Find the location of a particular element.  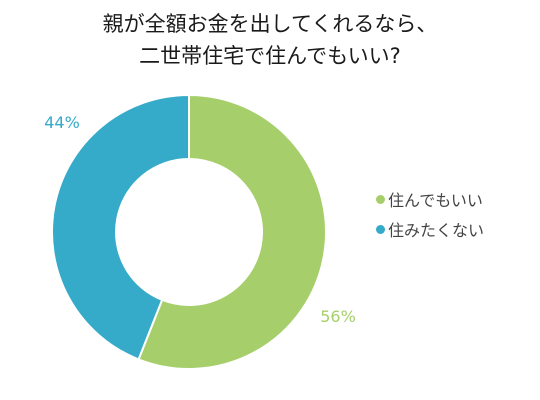

legend-swatch-not-want is located at coordinates (380, 229).